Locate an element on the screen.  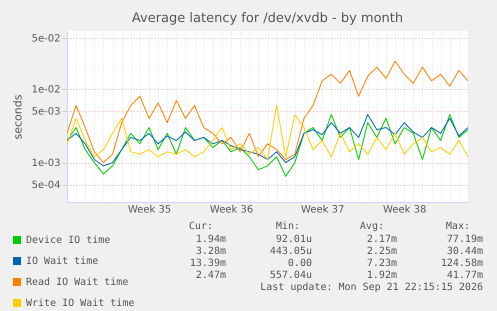
x-tick-label: Week 38 is located at coordinates (404, 210).